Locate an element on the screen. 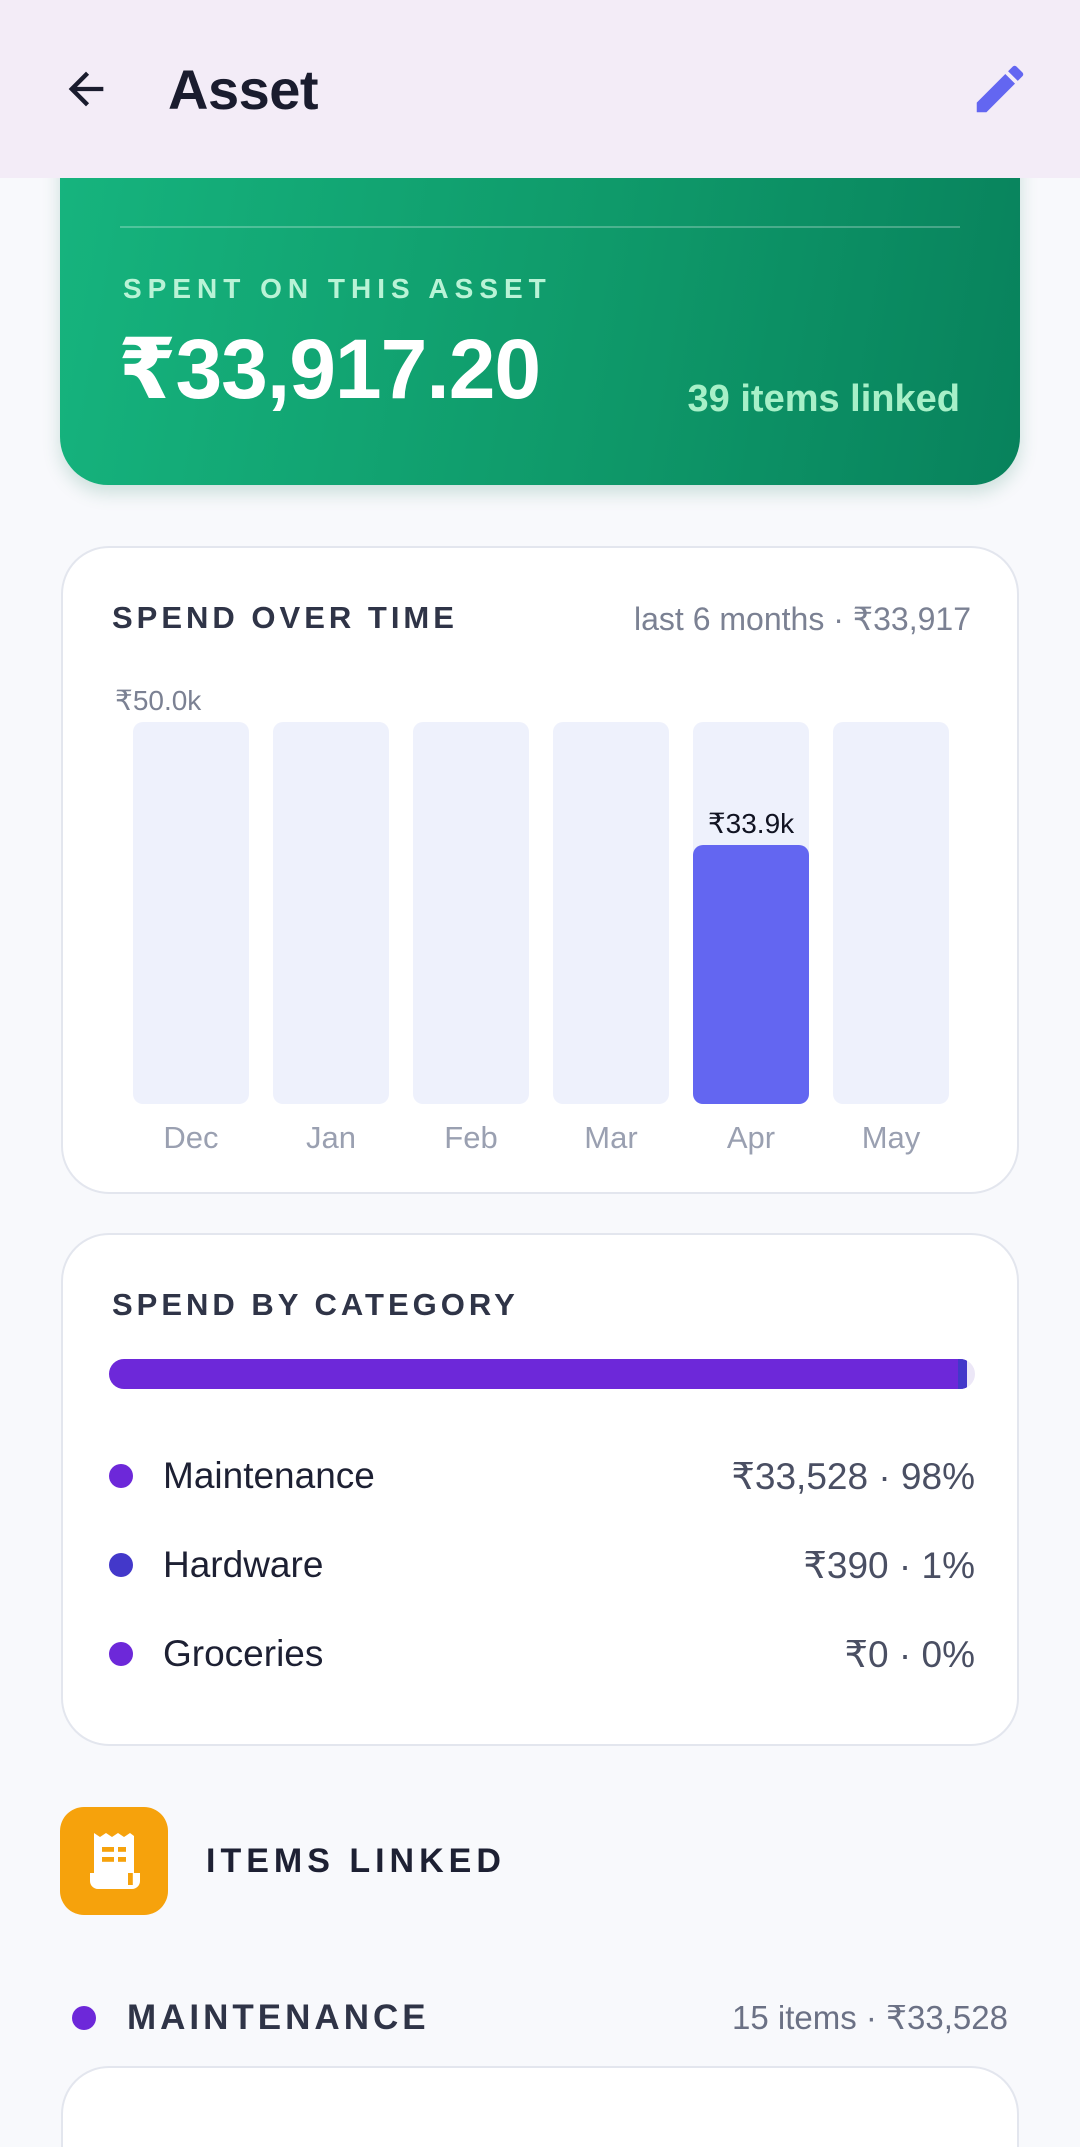 The image size is (1080, 2147). category-share-bar is located at coordinates (542, 1374).